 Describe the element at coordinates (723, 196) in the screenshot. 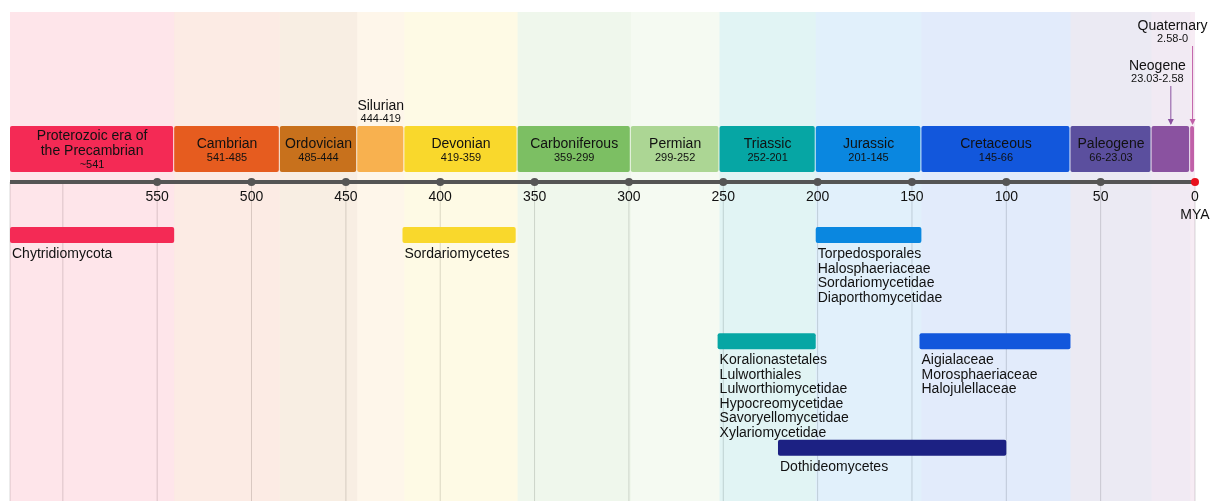

I see `x-tick-label: 250` at that location.